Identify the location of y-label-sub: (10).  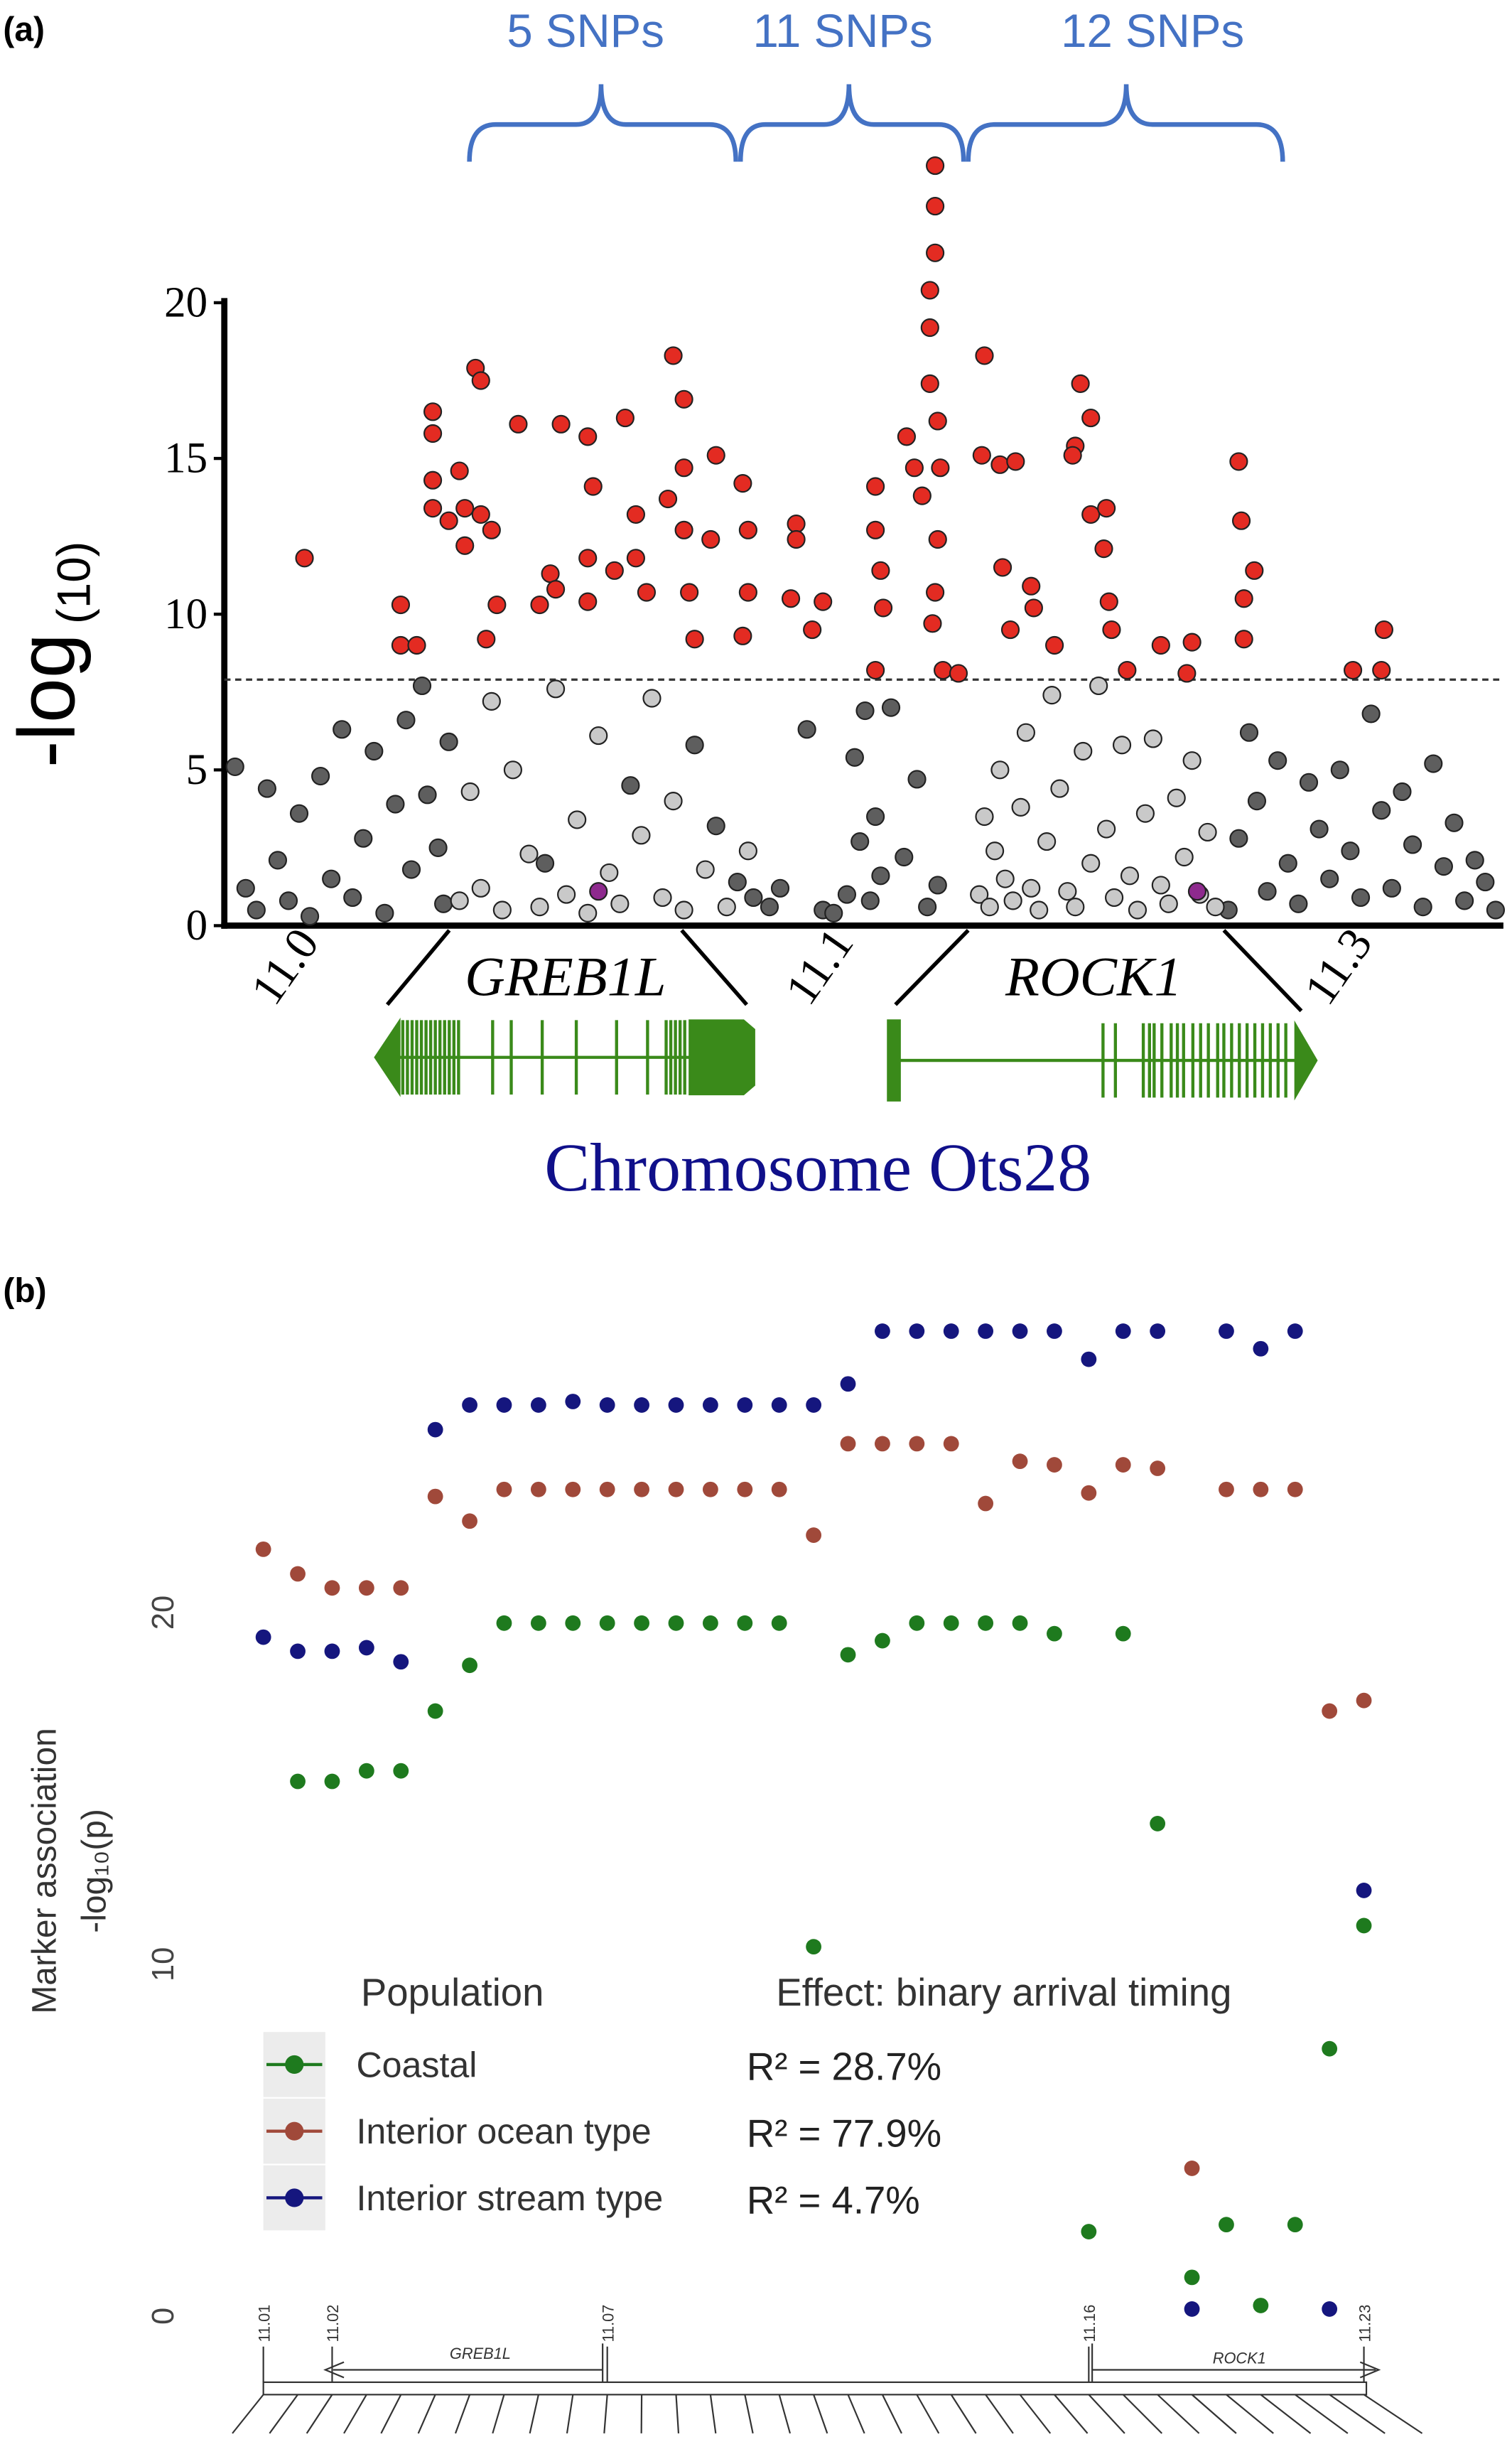
(73, 583).